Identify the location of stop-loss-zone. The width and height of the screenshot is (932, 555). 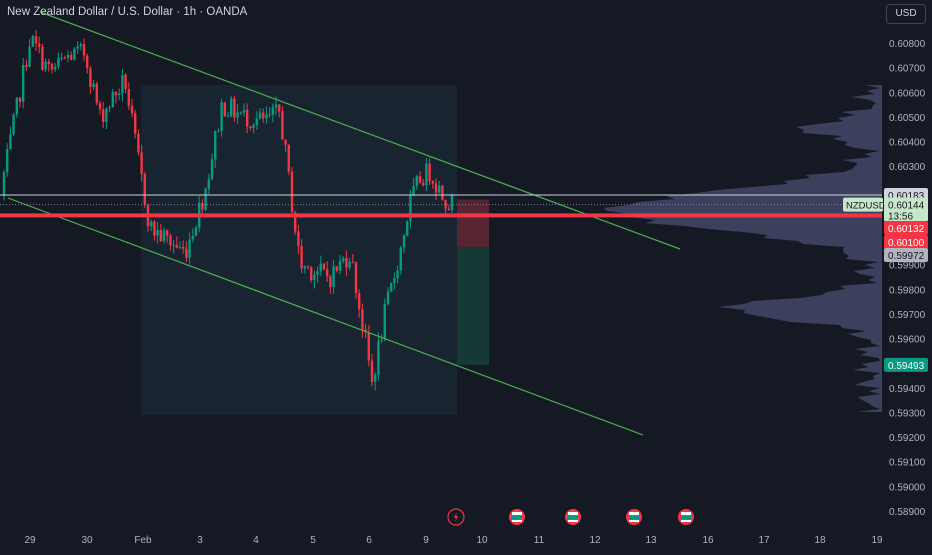
(473, 223).